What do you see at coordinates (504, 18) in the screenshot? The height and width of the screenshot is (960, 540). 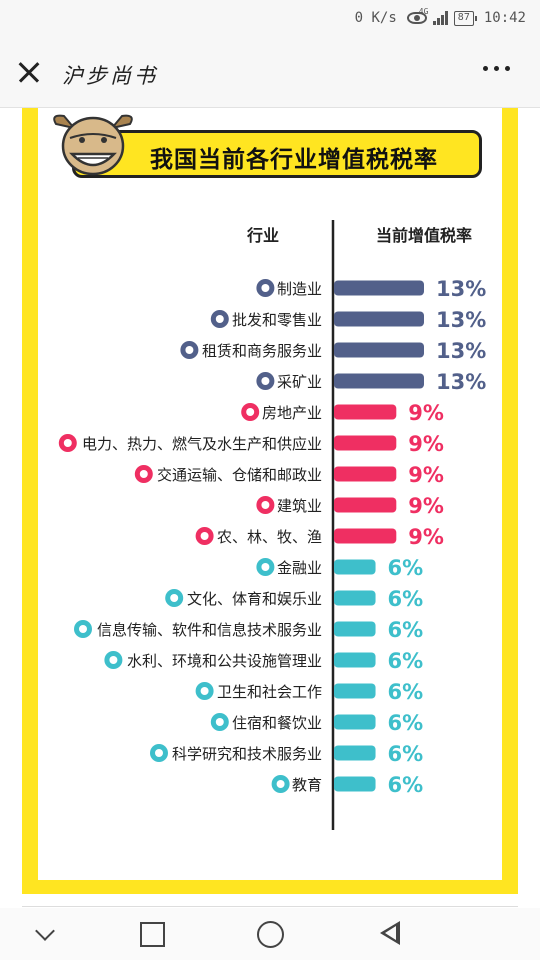 I see `clock: 10:42` at bounding box center [504, 18].